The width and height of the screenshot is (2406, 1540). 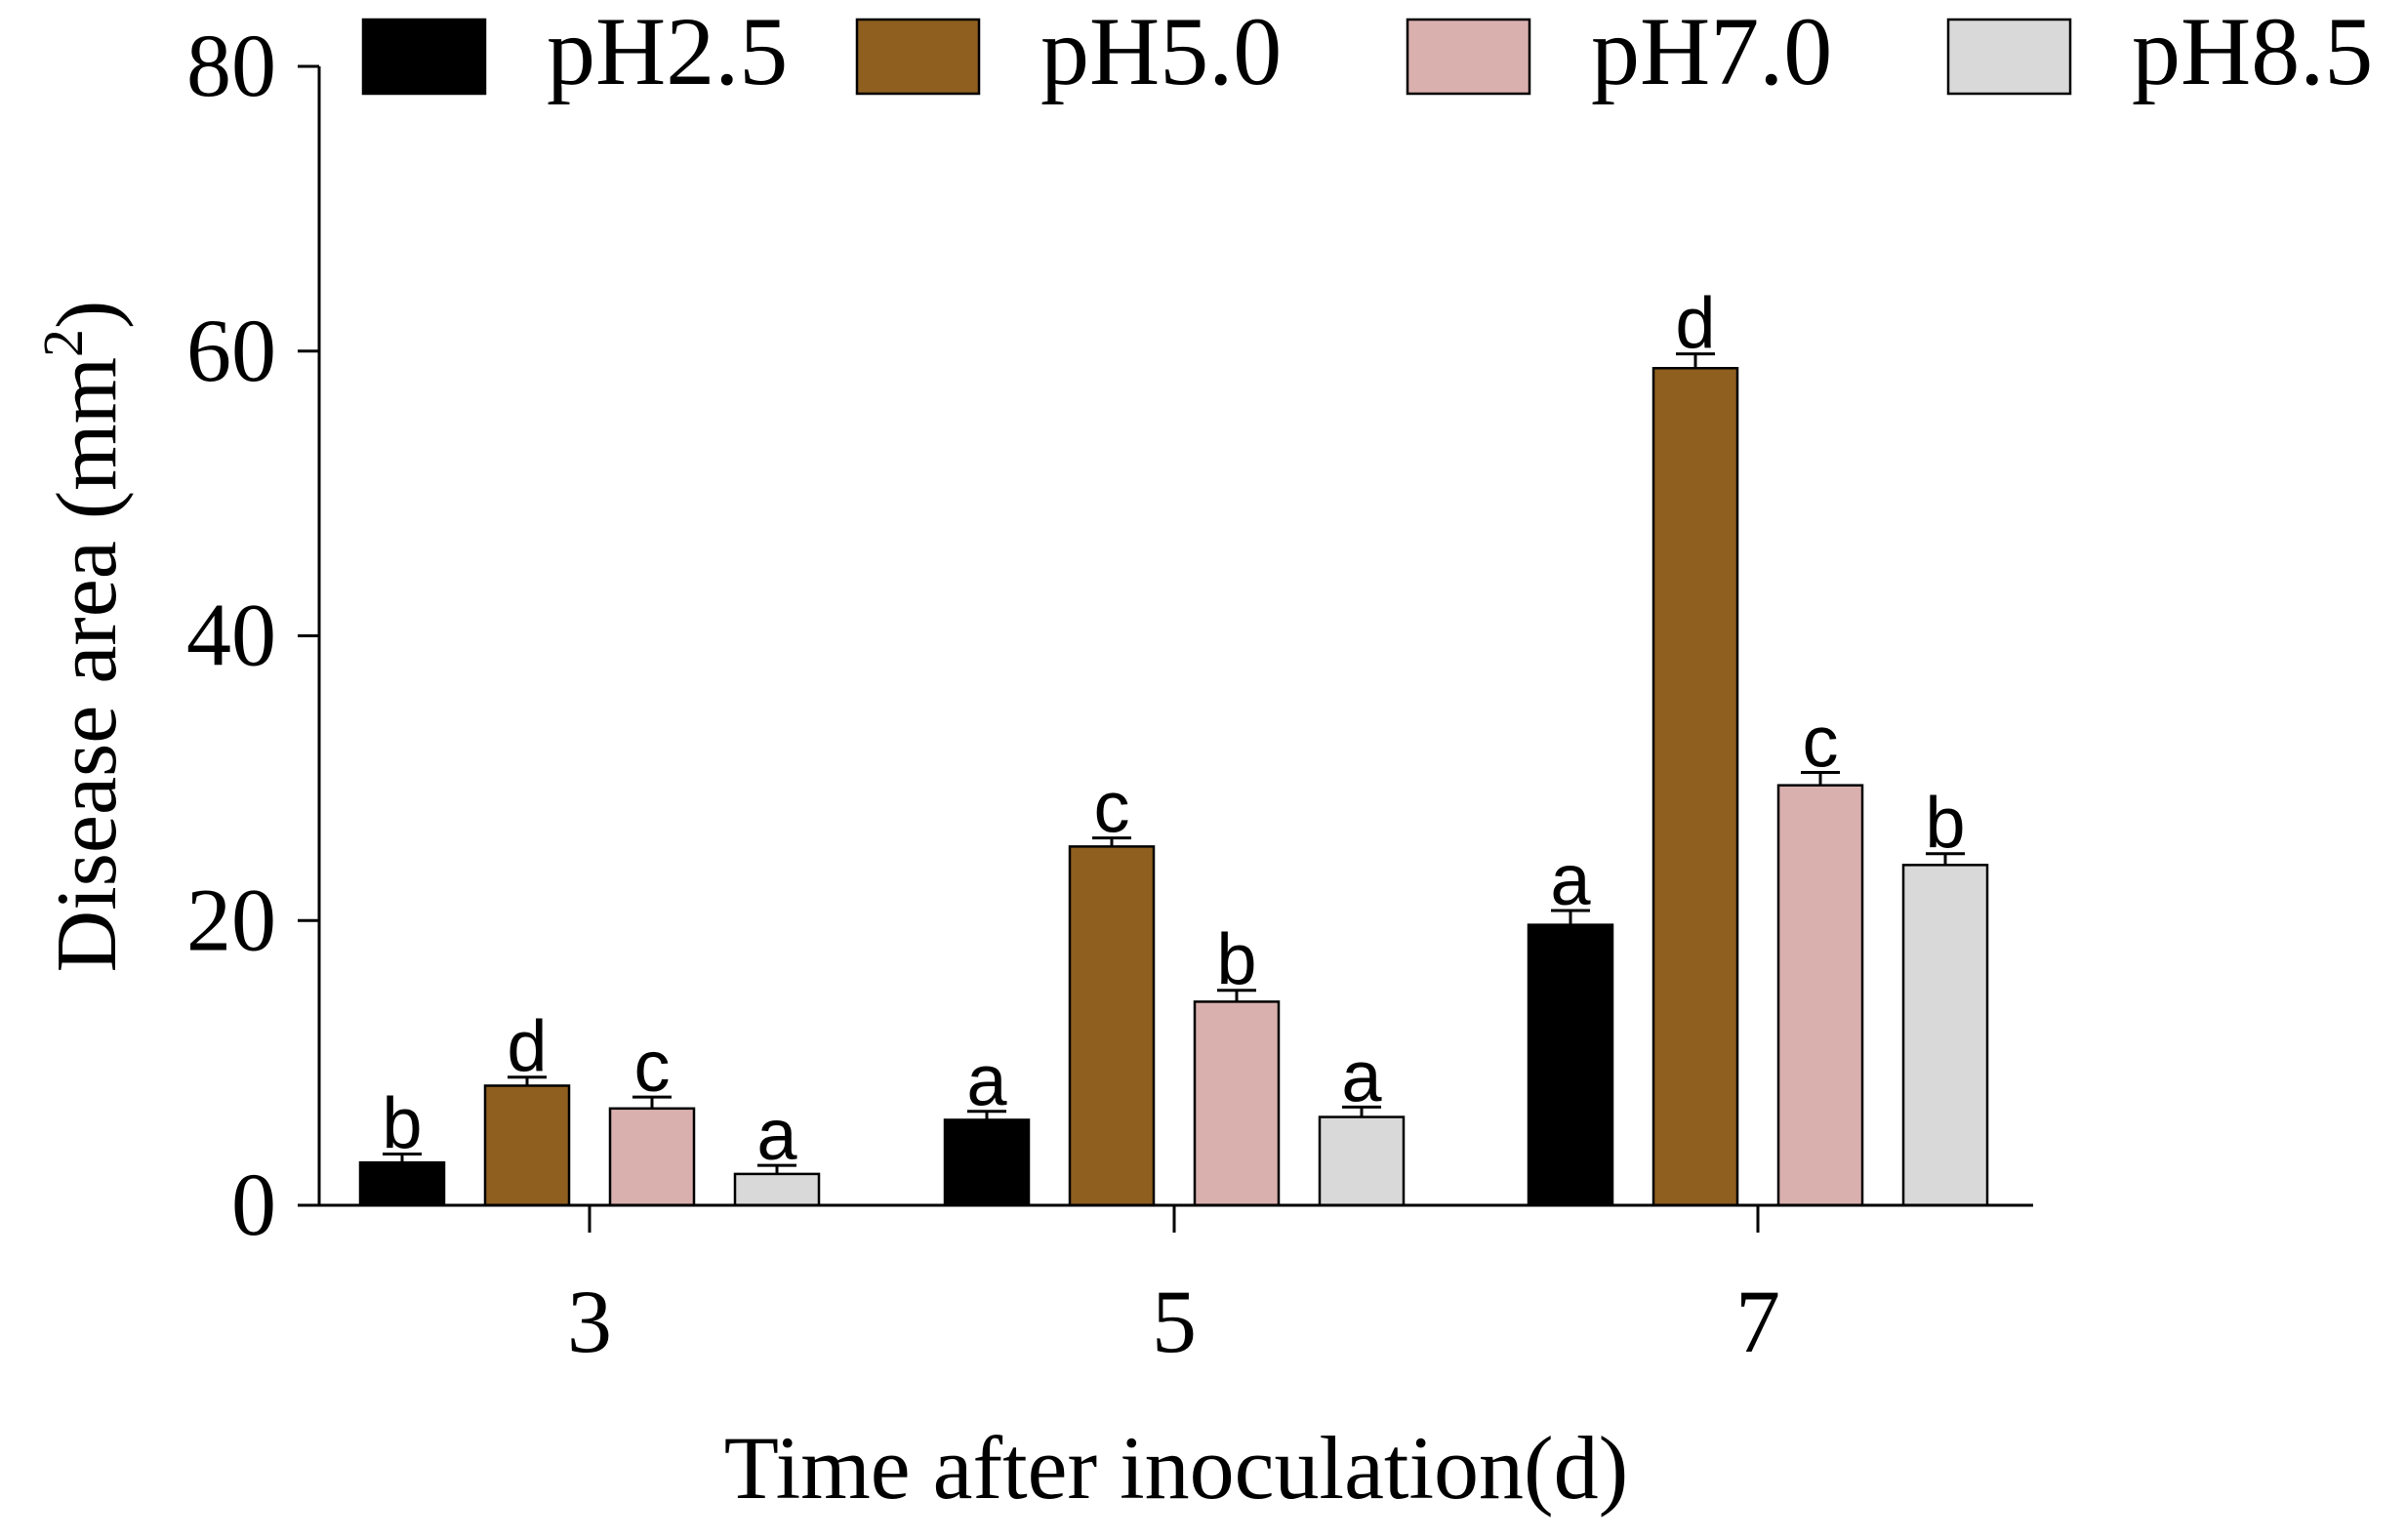 What do you see at coordinates (87, 315) in the screenshot?
I see `y-axis-label-suffix: )` at bounding box center [87, 315].